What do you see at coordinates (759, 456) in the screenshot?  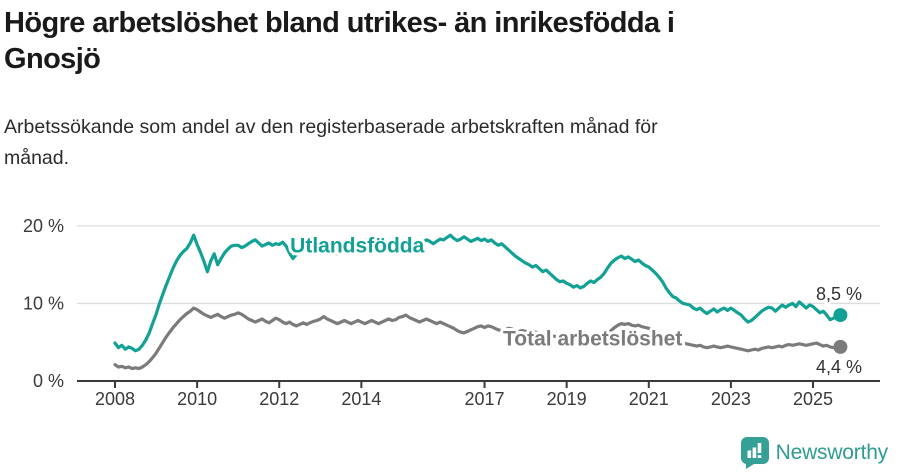 I see `exclamation-dot` at bounding box center [759, 456].